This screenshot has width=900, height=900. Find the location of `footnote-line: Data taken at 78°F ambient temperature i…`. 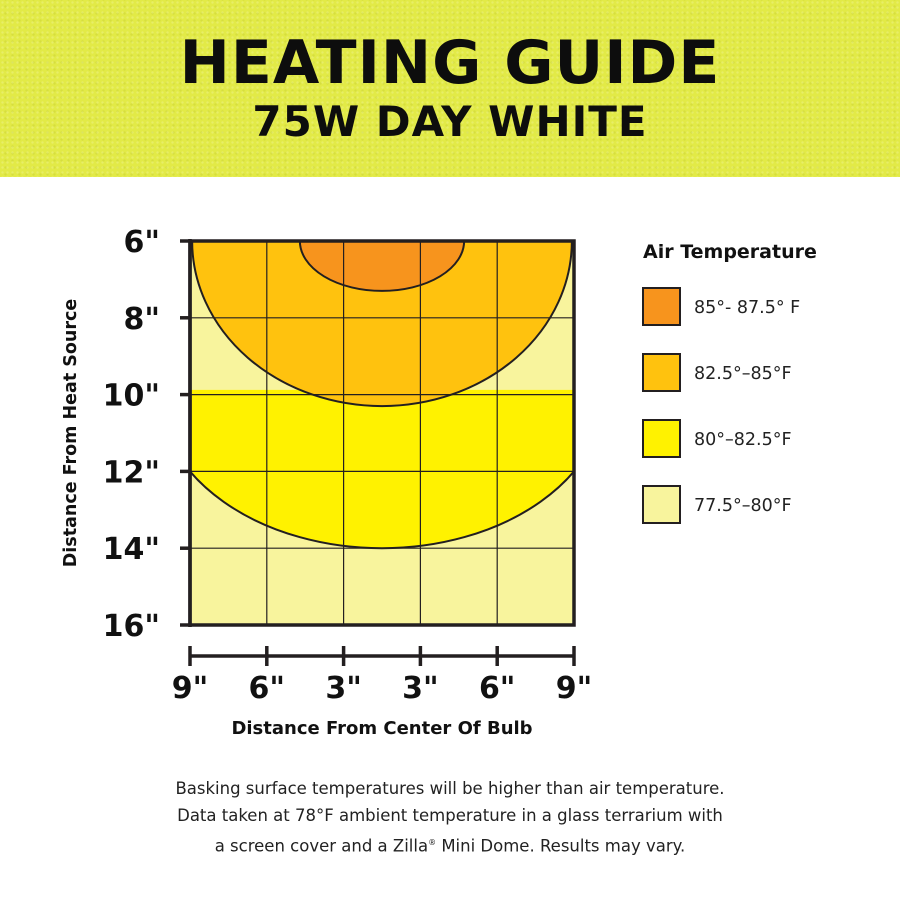

footnote-line: Data taken at 78°F ambient temperature i… is located at coordinates (450, 815).